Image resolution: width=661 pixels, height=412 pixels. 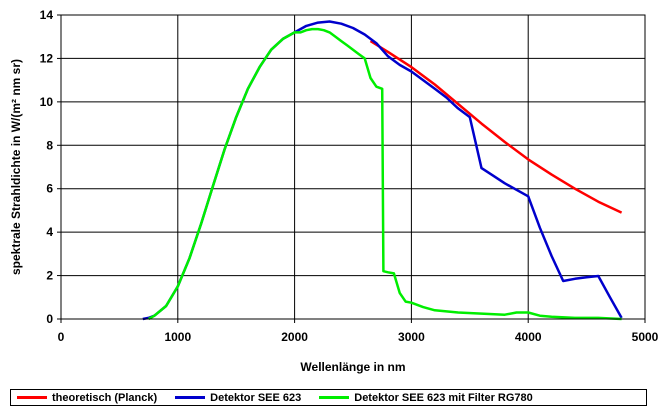 I want to click on x-axis-label: Wellenlänge in nm, so click(x=352, y=367).